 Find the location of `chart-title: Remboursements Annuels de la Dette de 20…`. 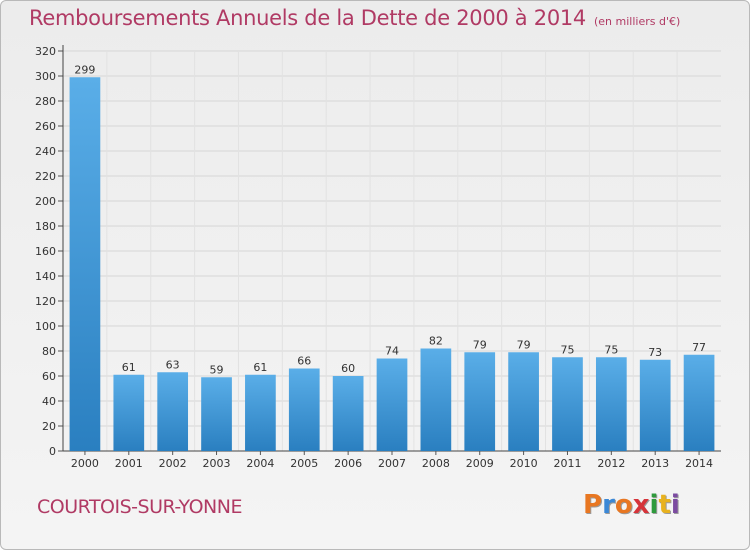

chart-title: Remboursements Annuels de la Dette de 20… is located at coordinates (307, 18).